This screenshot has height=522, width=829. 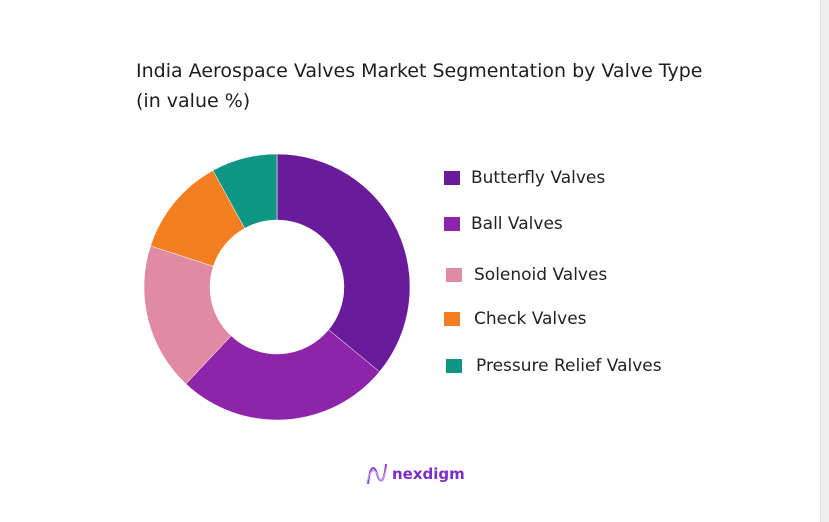 What do you see at coordinates (343, 263) in the screenshot?
I see `slice-butterfly-valves` at bounding box center [343, 263].